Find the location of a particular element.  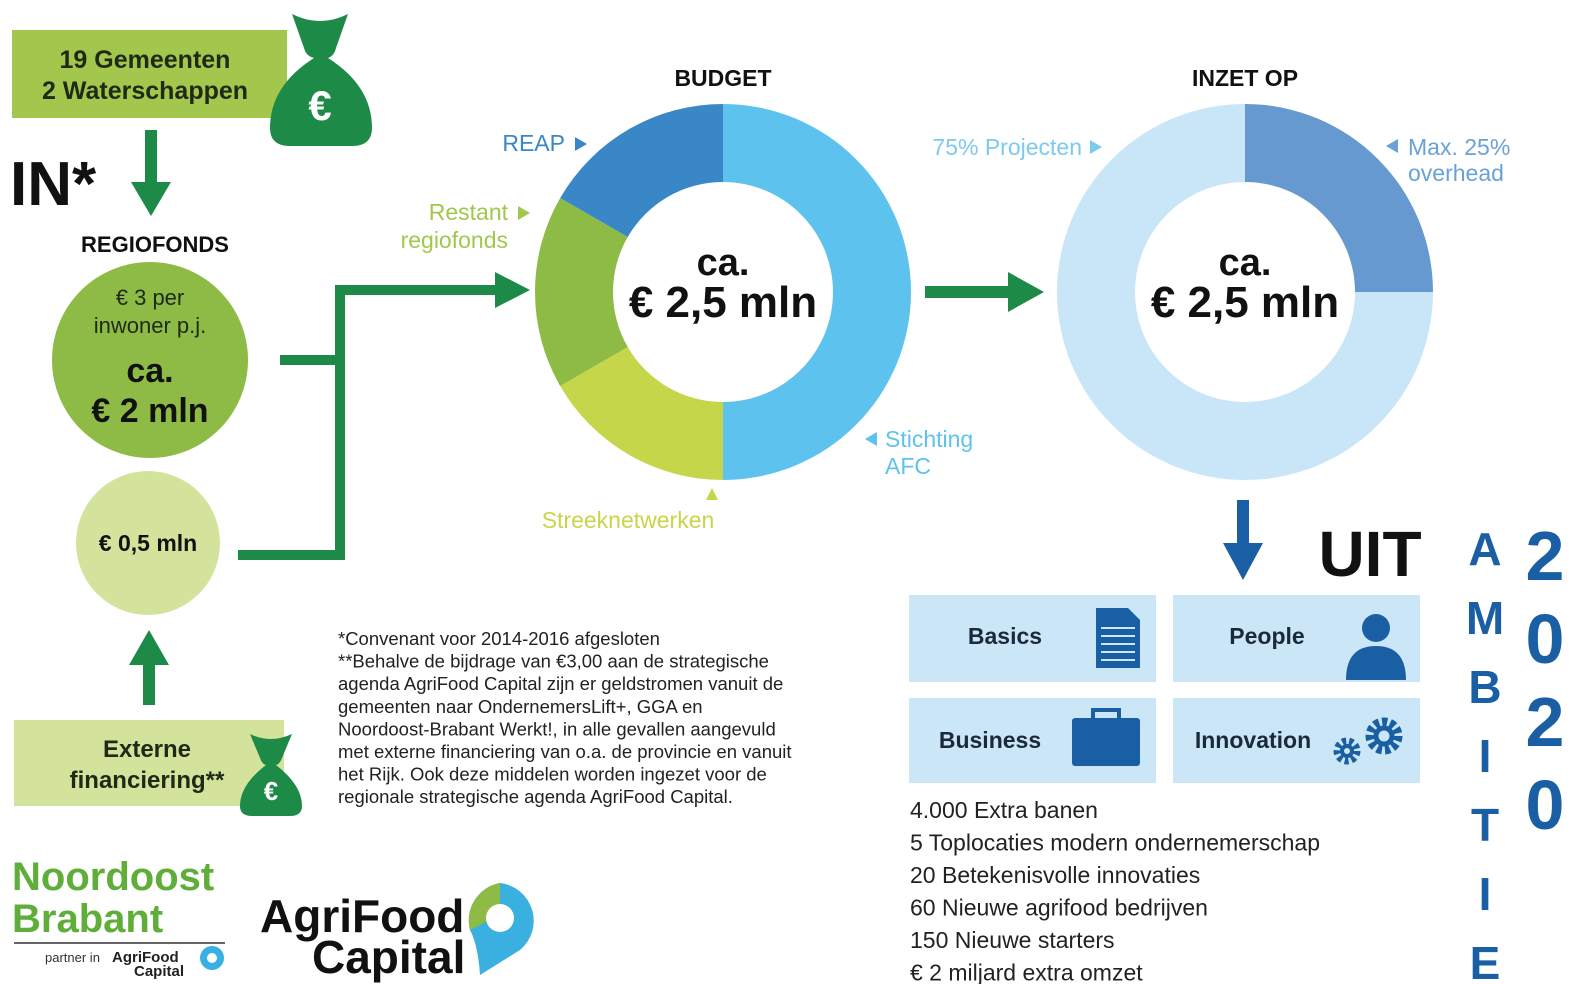

goal-item: € 2 miljard extra omzet is located at coordinates (1026, 972).